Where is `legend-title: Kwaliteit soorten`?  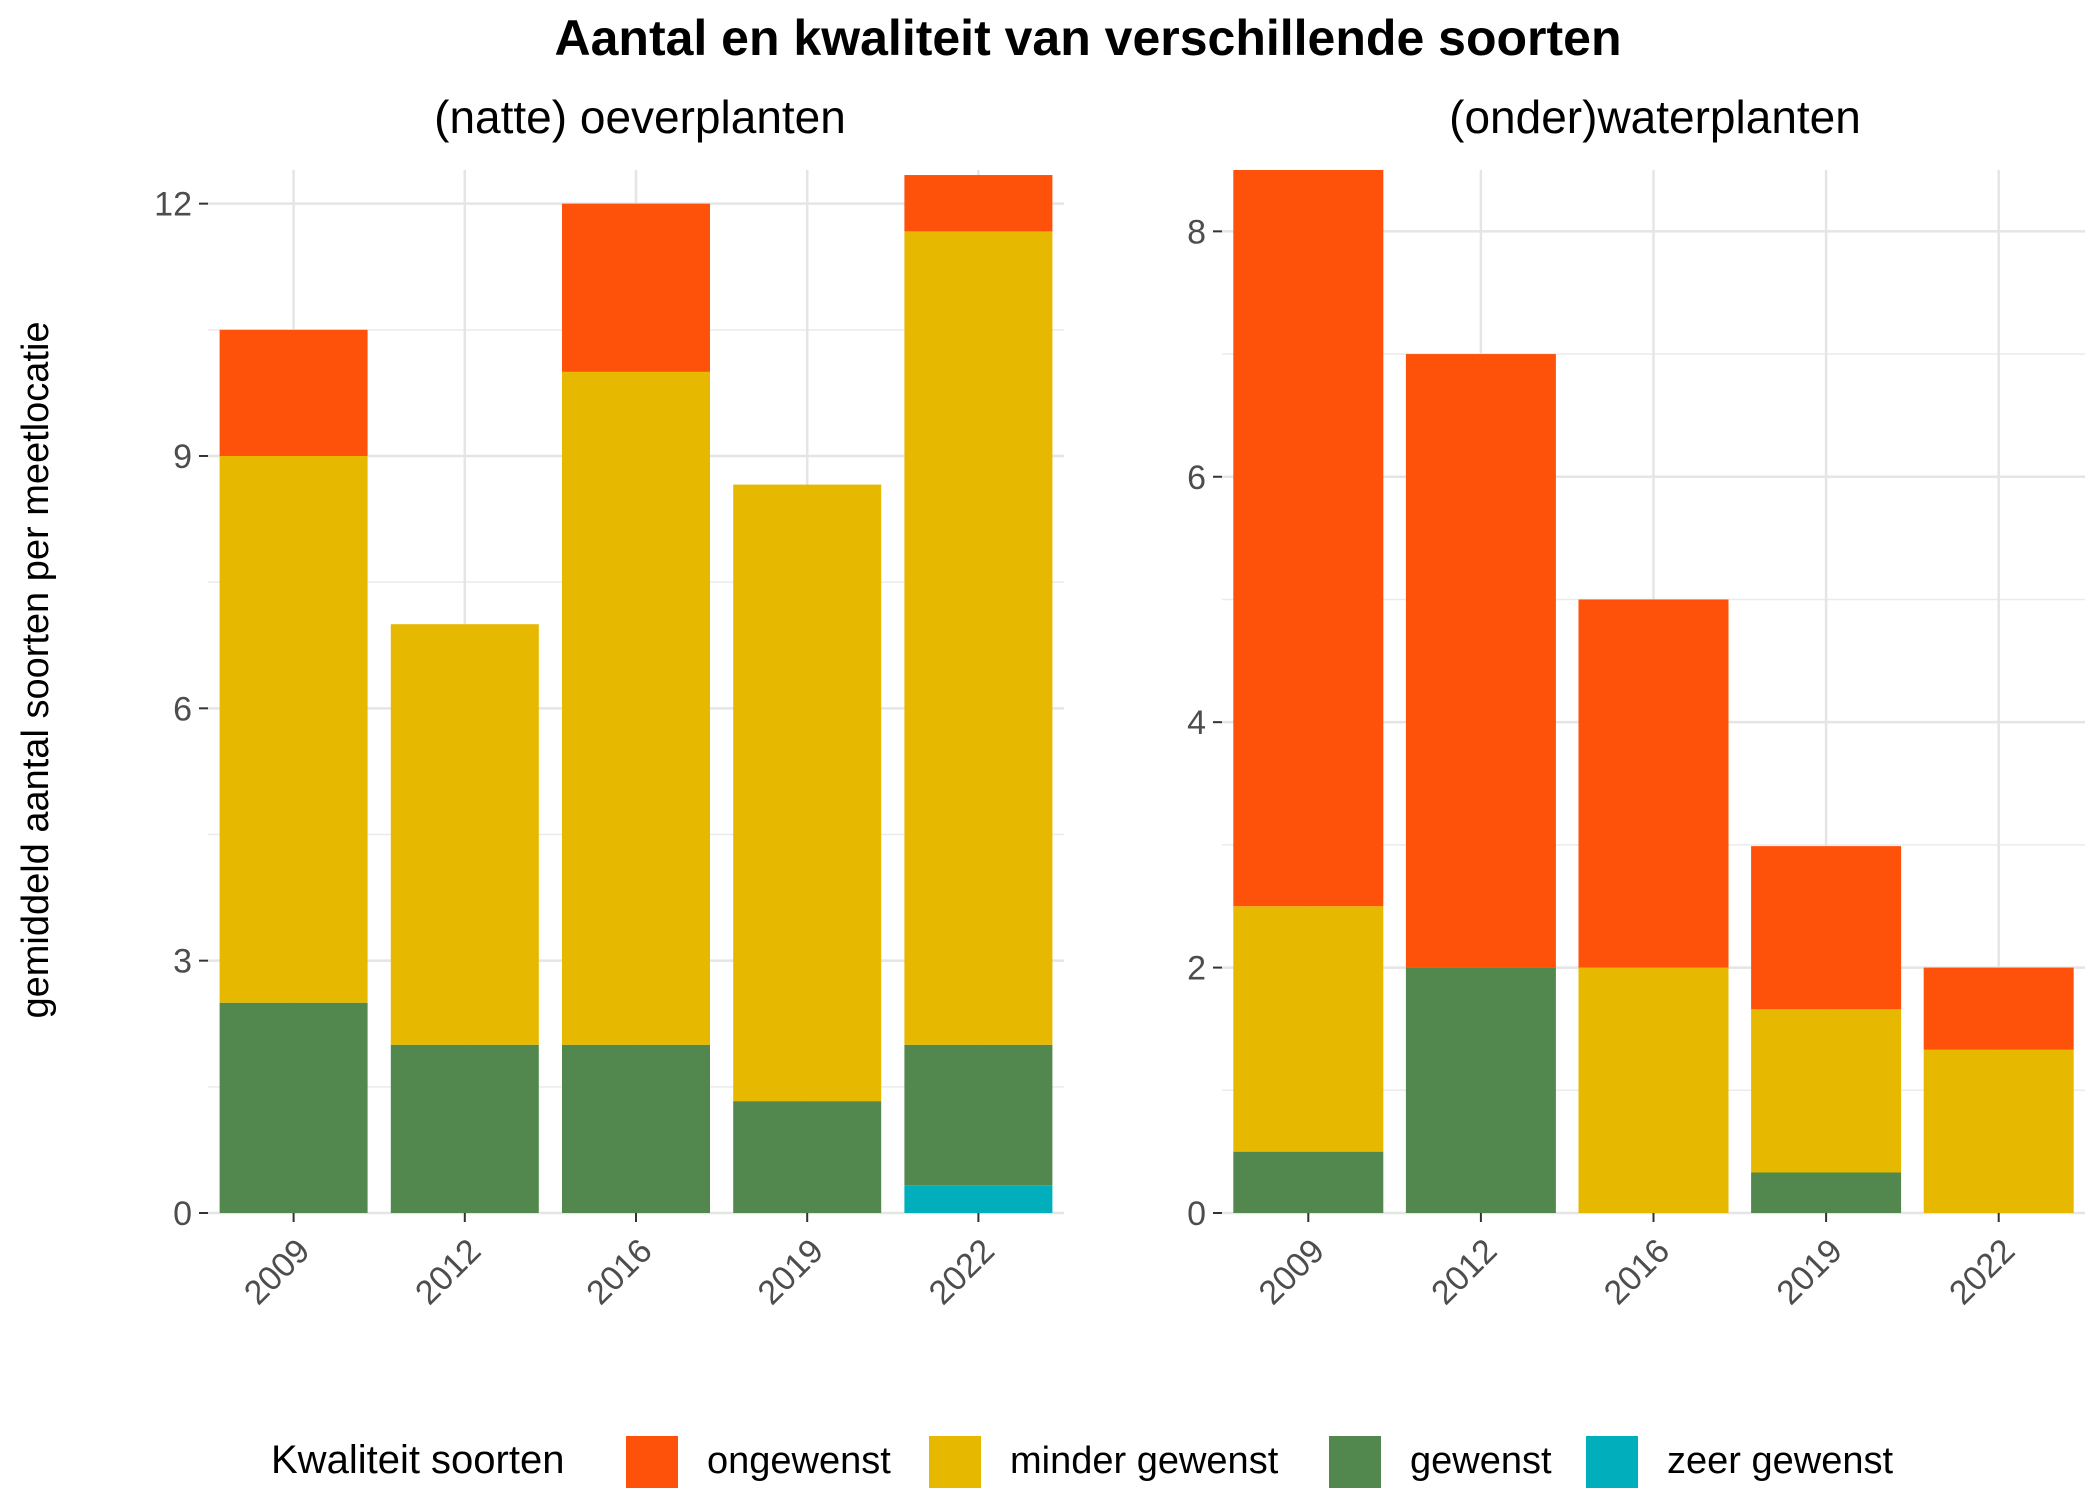
legend-title: Kwaliteit soorten is located at coordinates (417, 1460).